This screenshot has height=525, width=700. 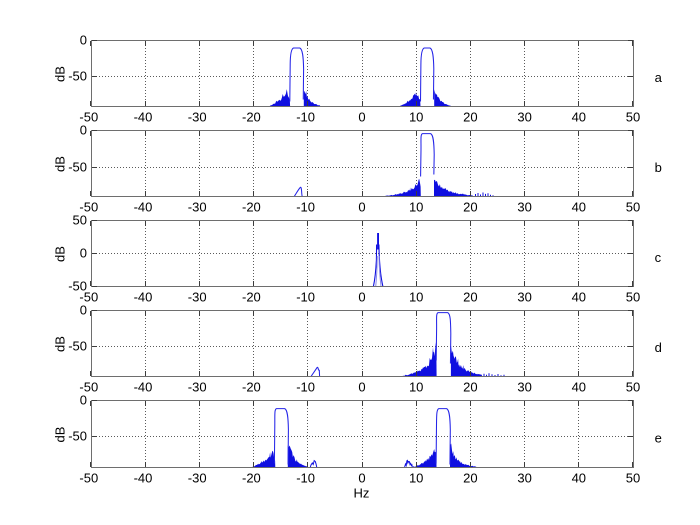 What do you see at coordinates (362, 493) in the screenshot?
I see `svg-text: Hz` at bounding box center [362, 493].